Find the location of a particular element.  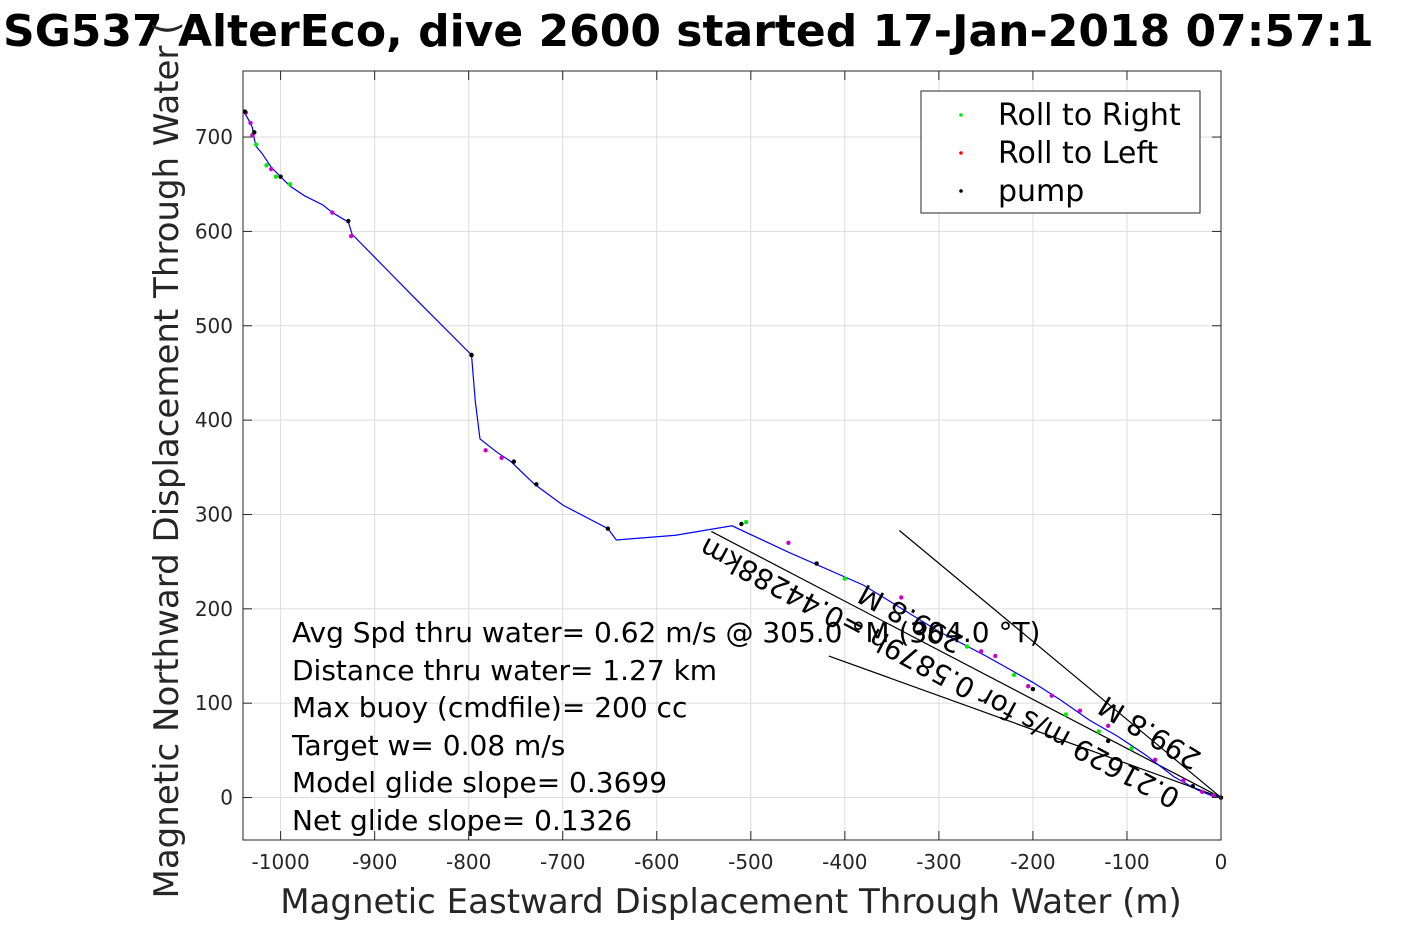

annotation-max-buoy: Max buoy (cmdfile)= 200 cc is located at coordinates (489, 707).